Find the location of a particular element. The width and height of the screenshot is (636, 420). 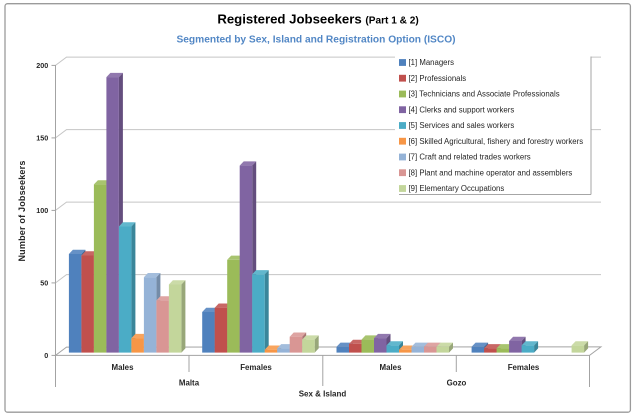

svg-text: 100 is located at coordinates (42, 210).